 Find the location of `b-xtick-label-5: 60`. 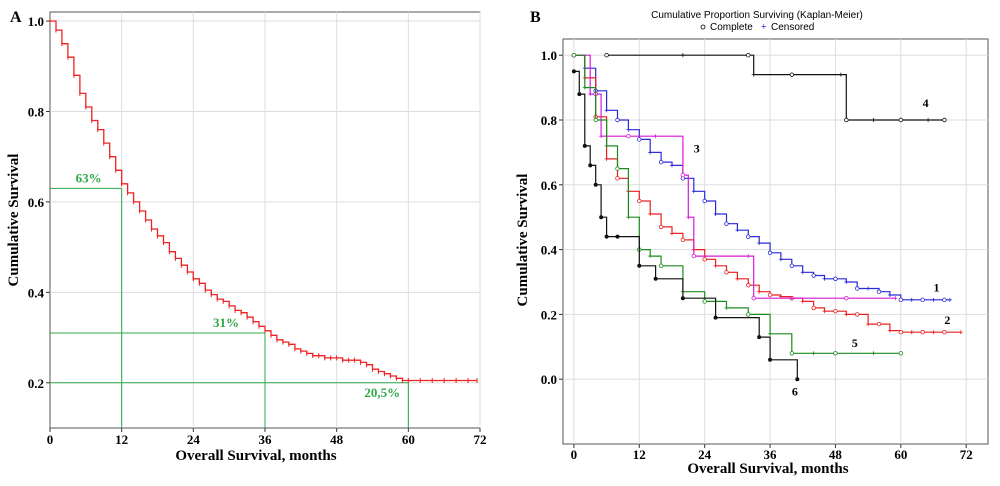

b-xtick-label-5: 60 is located at coordinates (900, 454).